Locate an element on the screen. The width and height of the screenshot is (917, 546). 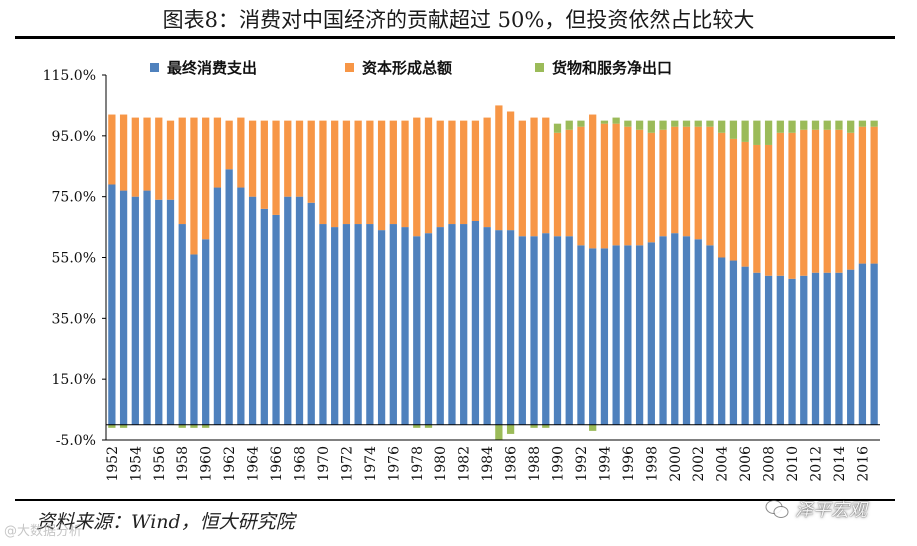
x-tick-label: 1976 is located at coordinates (394, 464).